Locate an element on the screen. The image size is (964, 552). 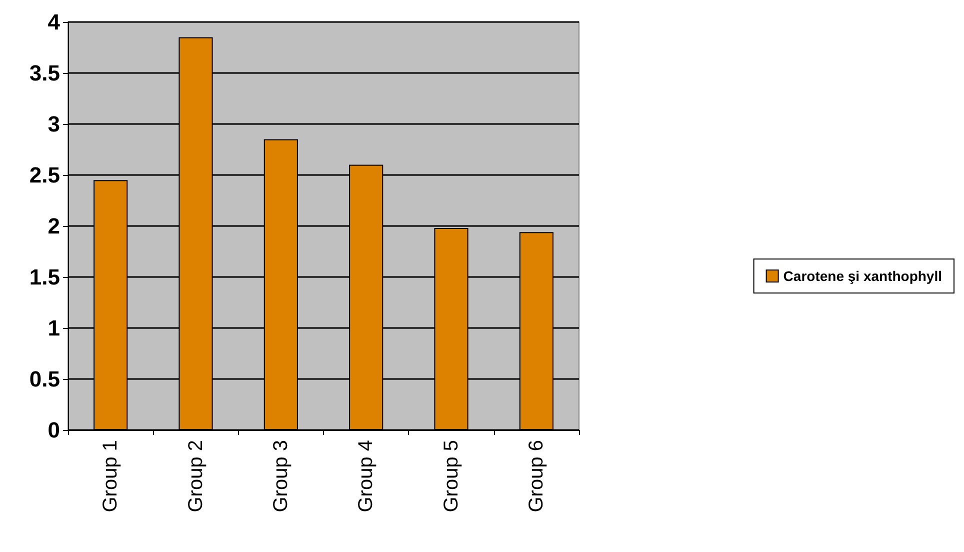
y-tick-label: 2 is located at coordinates (54, 226).